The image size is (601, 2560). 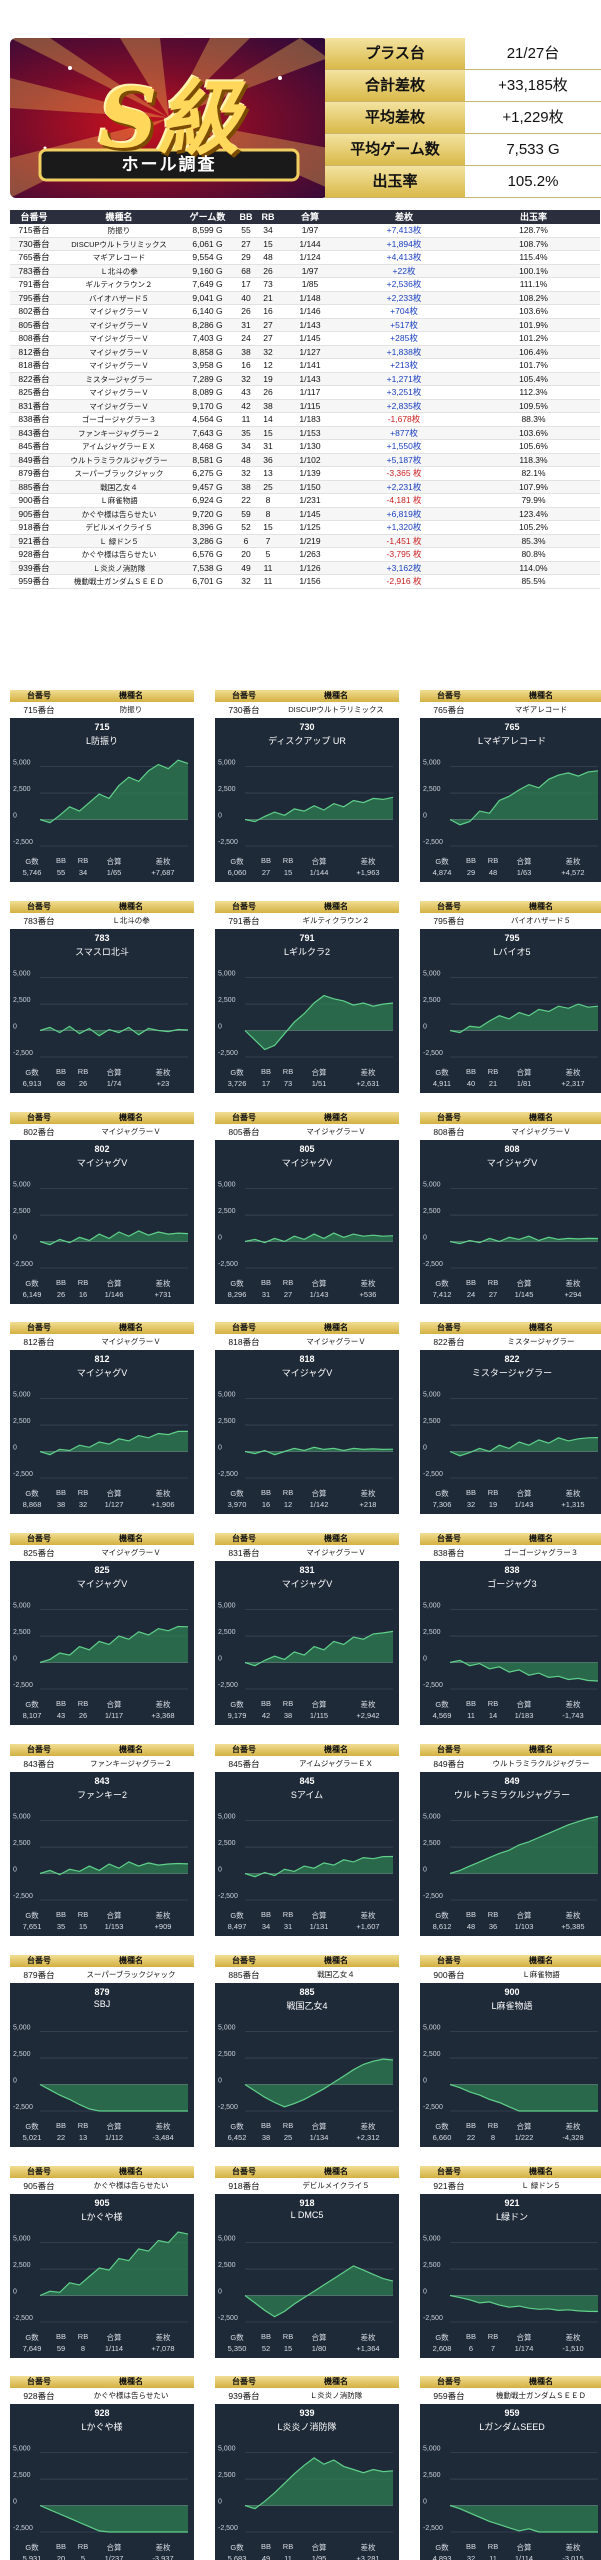 I want to click on table-cell-rate: 82.1%, so click(x=533, y=473).